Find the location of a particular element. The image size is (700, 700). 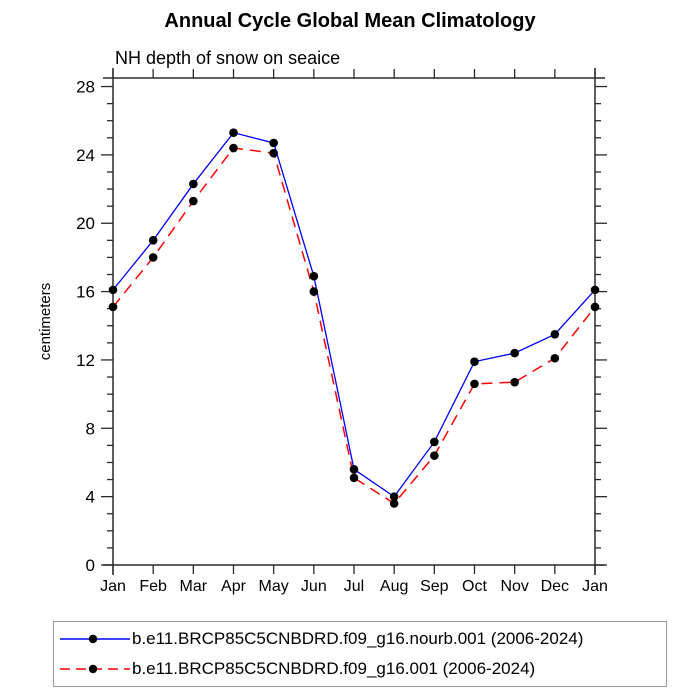

legend-line-sample-blue is located at coordinates (95, 639).